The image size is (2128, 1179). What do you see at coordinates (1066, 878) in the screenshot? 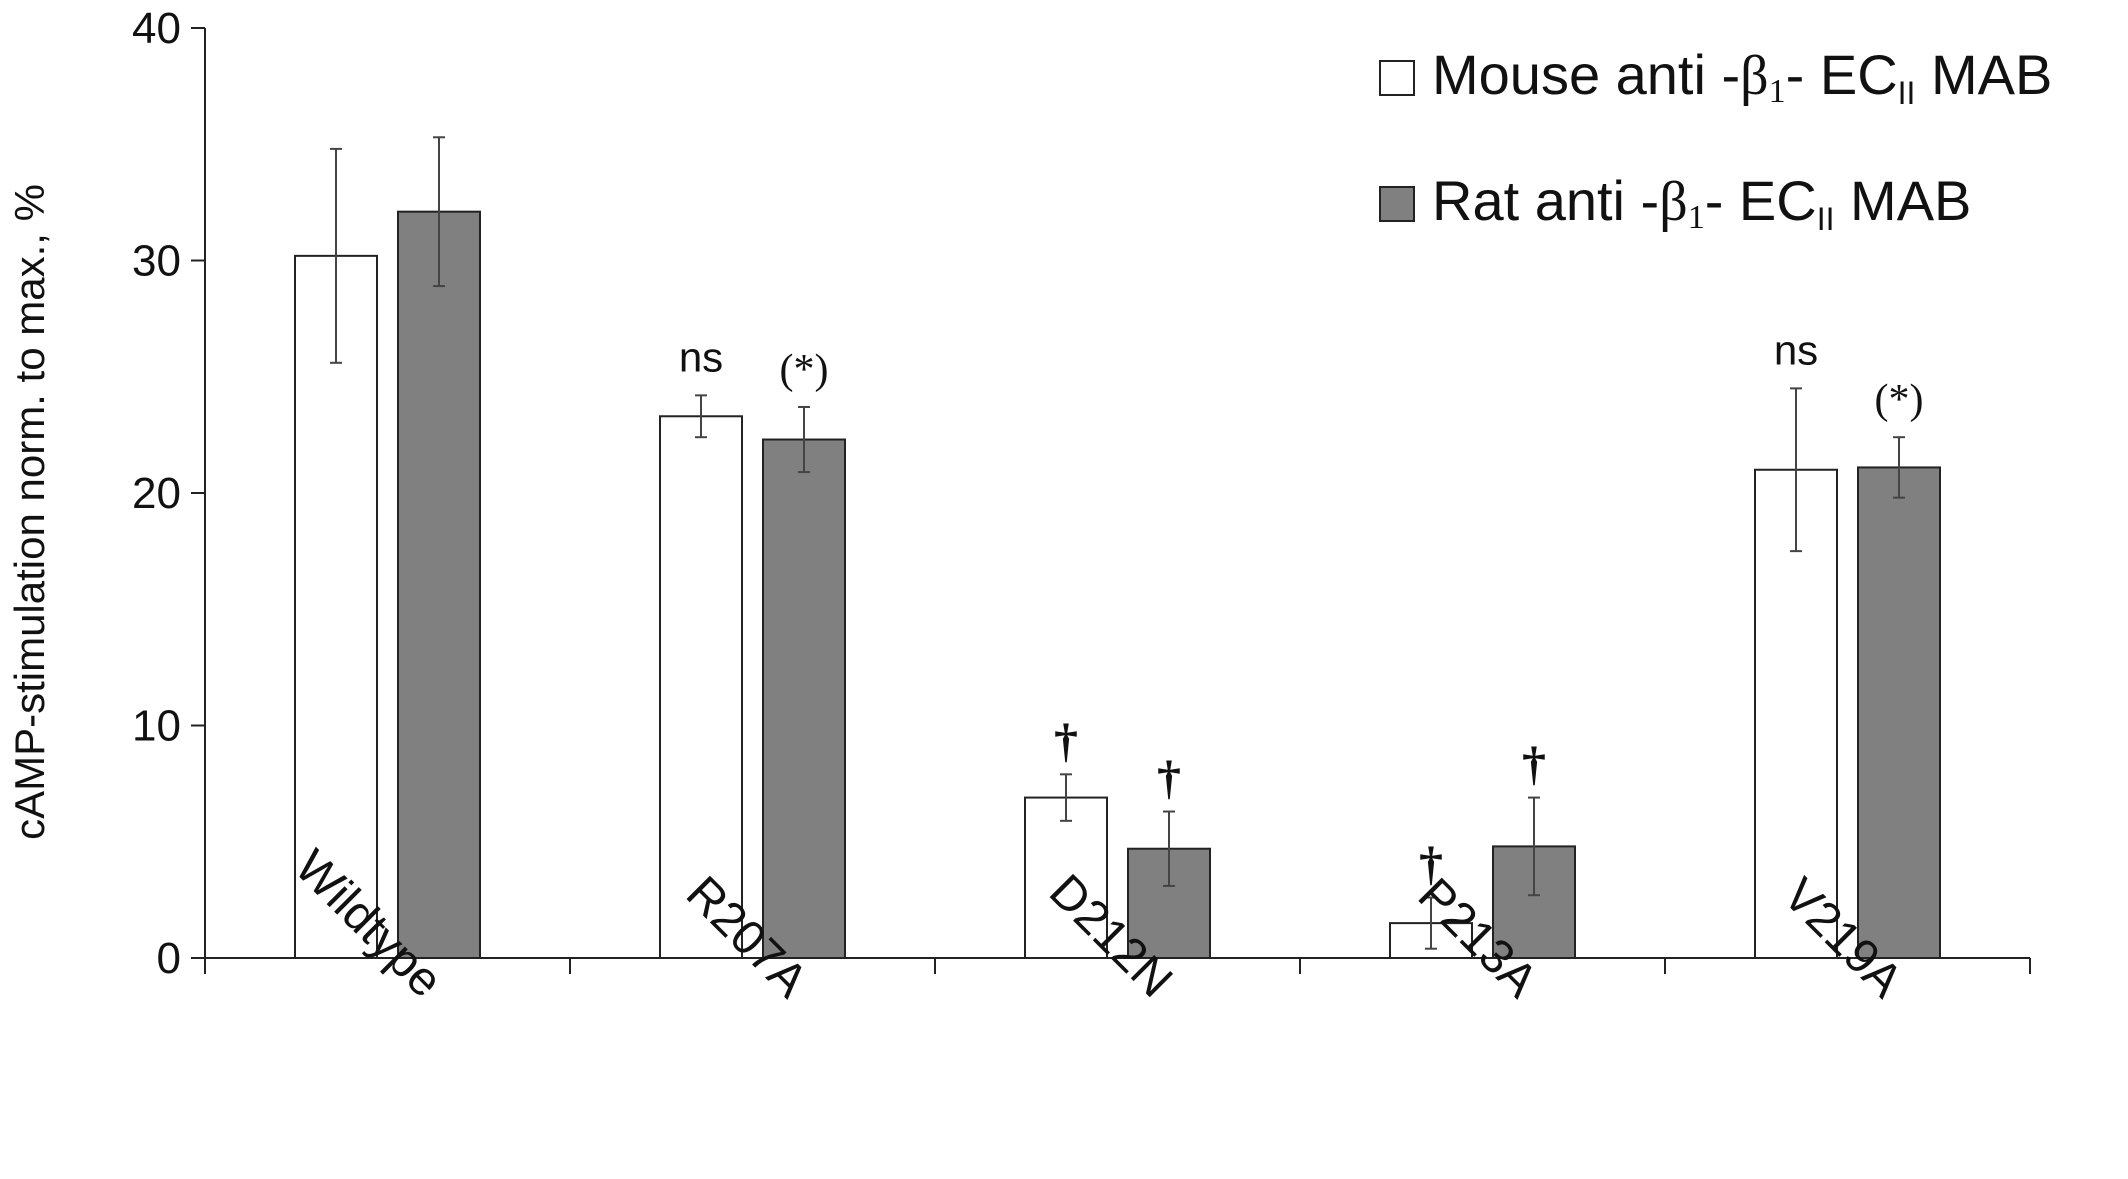
I see `bar-mouse-d212n` at bounding box center [1066, 878].